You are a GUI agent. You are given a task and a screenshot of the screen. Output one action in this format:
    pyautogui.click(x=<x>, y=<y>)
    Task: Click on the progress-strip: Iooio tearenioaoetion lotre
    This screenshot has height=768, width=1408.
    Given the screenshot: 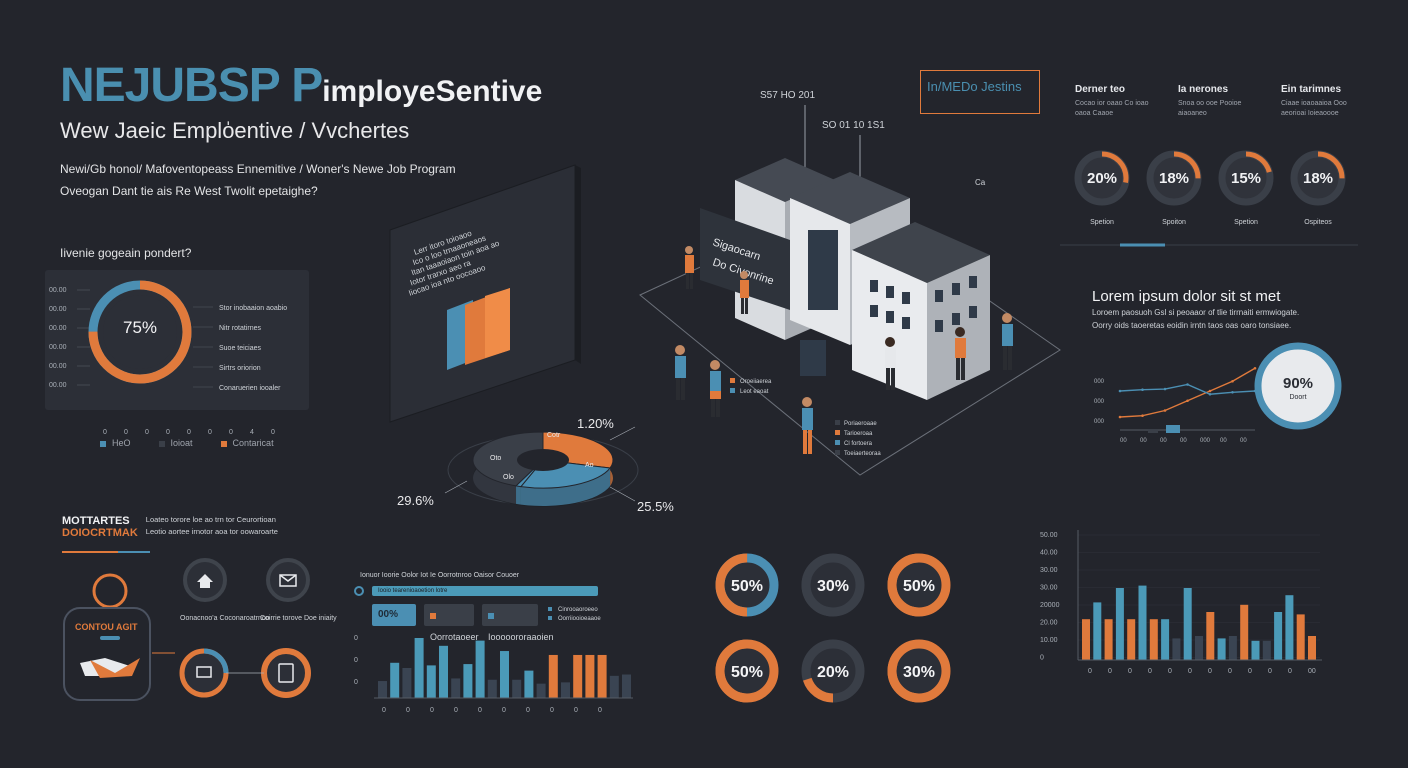 What is the action you would take?
    pyautogui.click(x=485, y=591)
    